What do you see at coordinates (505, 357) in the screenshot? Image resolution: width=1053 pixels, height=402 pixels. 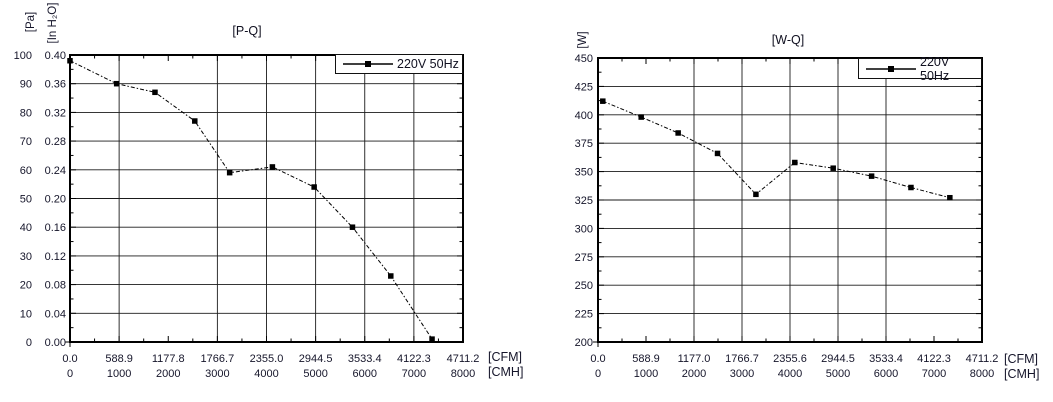 I see `x-axis-unit-cfm-left: [CFM]` at bounding box center [505, 357].